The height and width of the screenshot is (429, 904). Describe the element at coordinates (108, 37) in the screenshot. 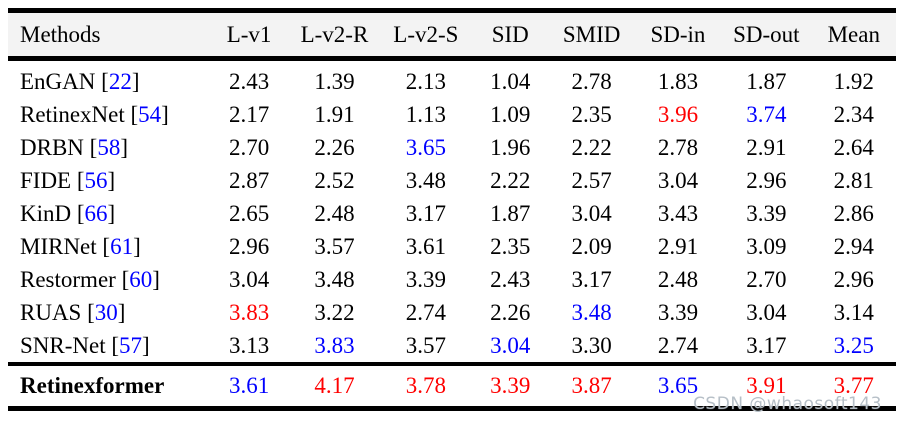

I see `col-header-methods: Methods` at that location.